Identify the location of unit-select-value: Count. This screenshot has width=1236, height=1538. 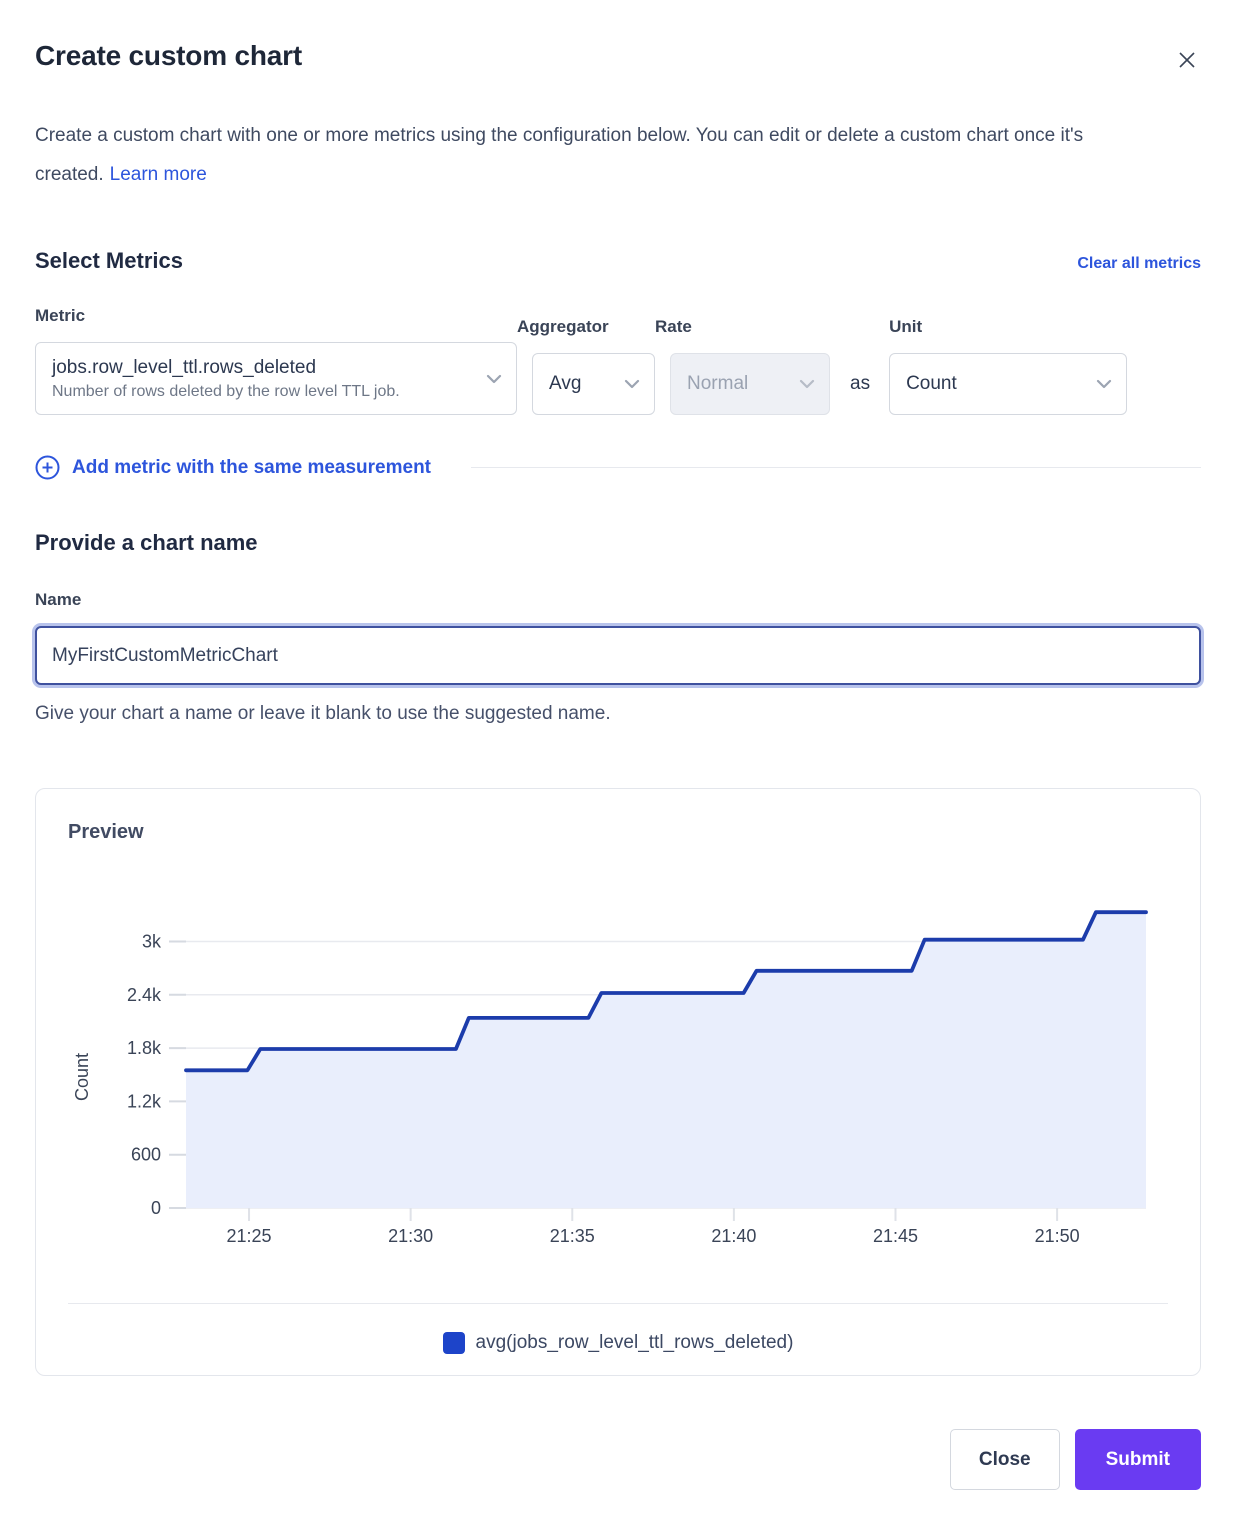
(931, 383).